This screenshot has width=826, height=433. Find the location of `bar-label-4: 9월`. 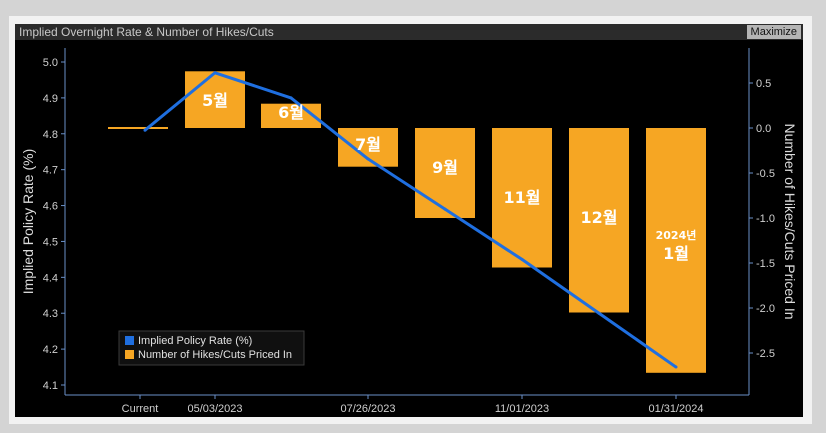

bar-label-4: 9월 is located at coordinates (445, 167).